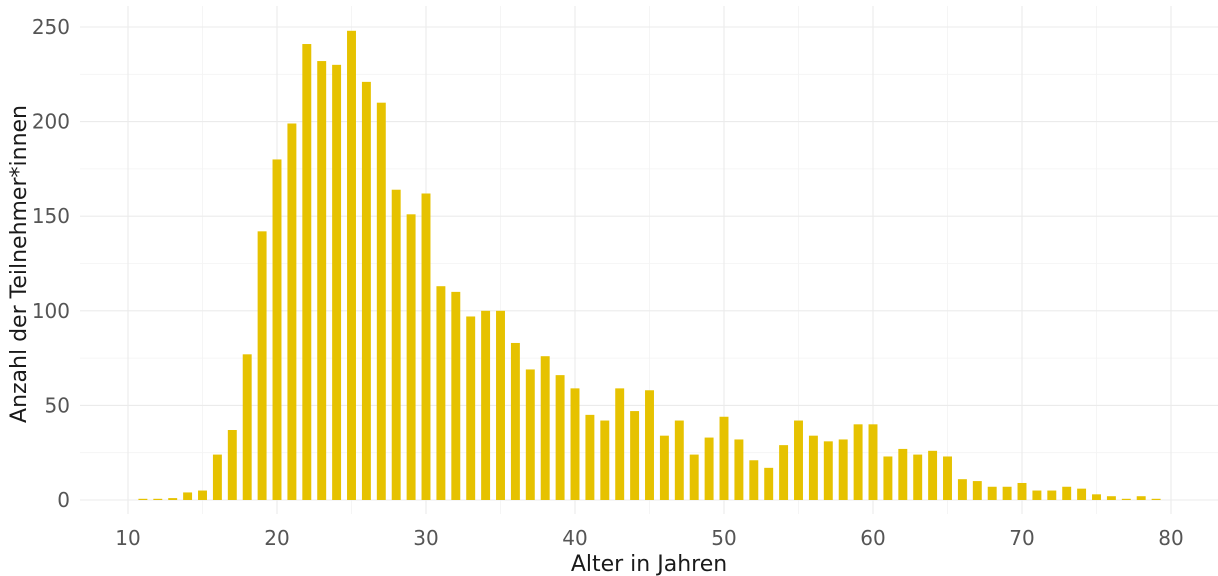 The width and height of the screenshot is (1218, 576). I want to click on y-tick-label: 250, so click(51, 27).